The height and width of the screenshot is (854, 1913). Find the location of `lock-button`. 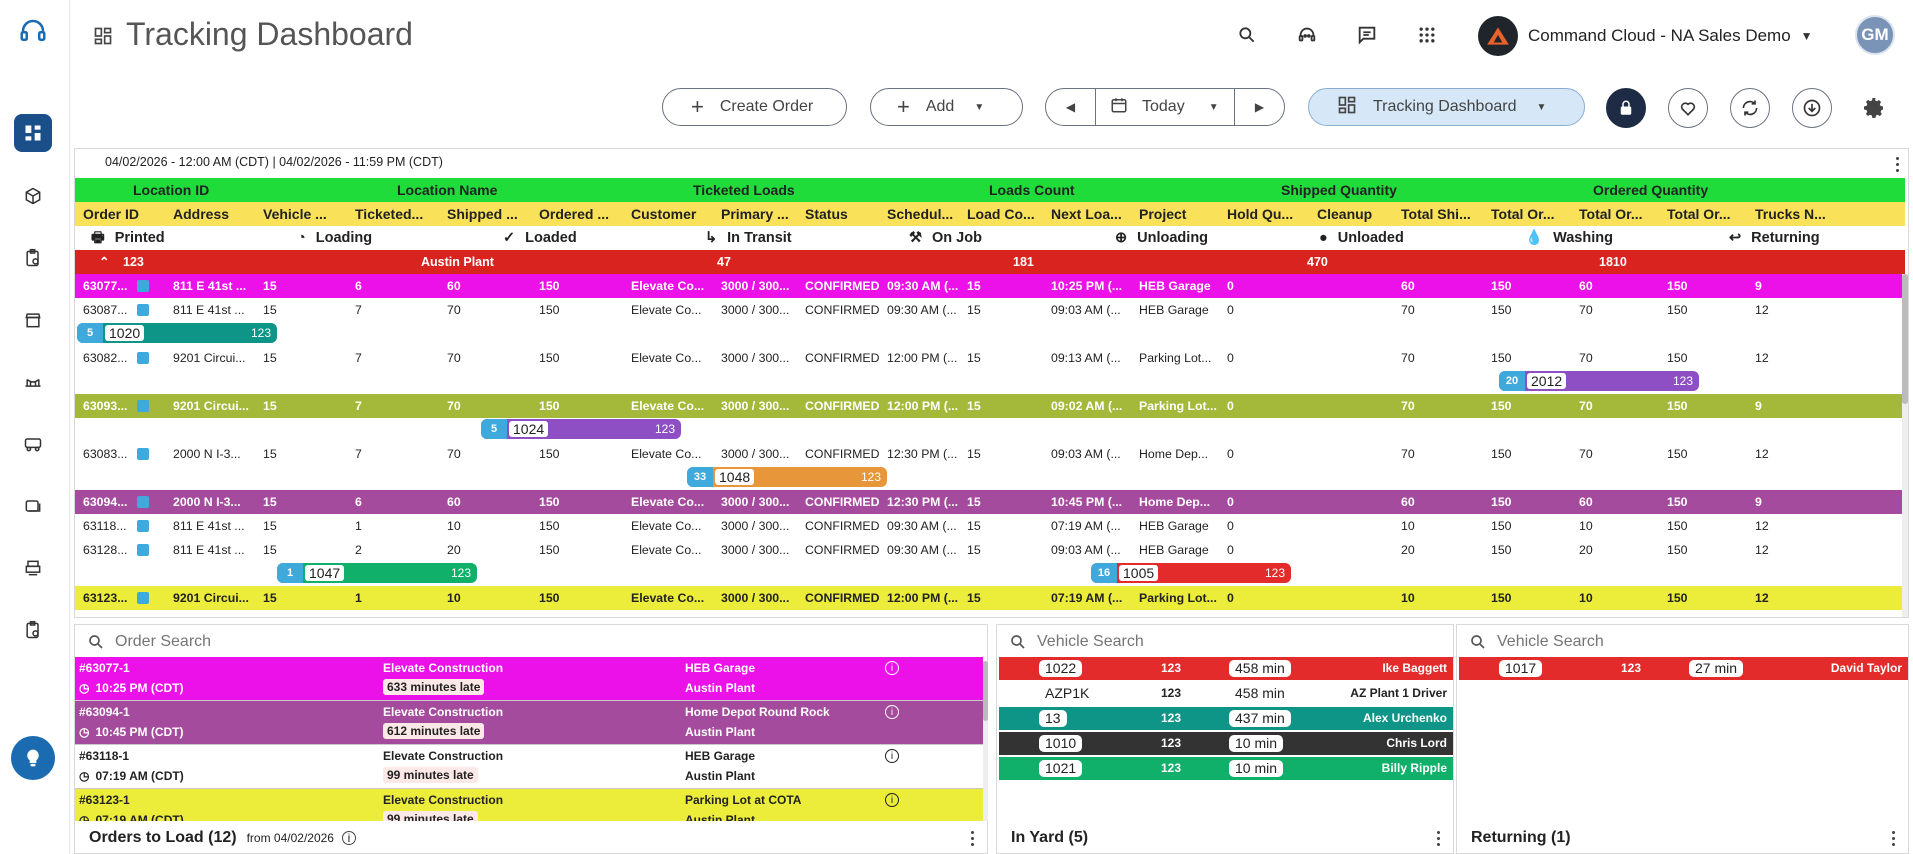

lock-button is located at coordinates (1626, 108).